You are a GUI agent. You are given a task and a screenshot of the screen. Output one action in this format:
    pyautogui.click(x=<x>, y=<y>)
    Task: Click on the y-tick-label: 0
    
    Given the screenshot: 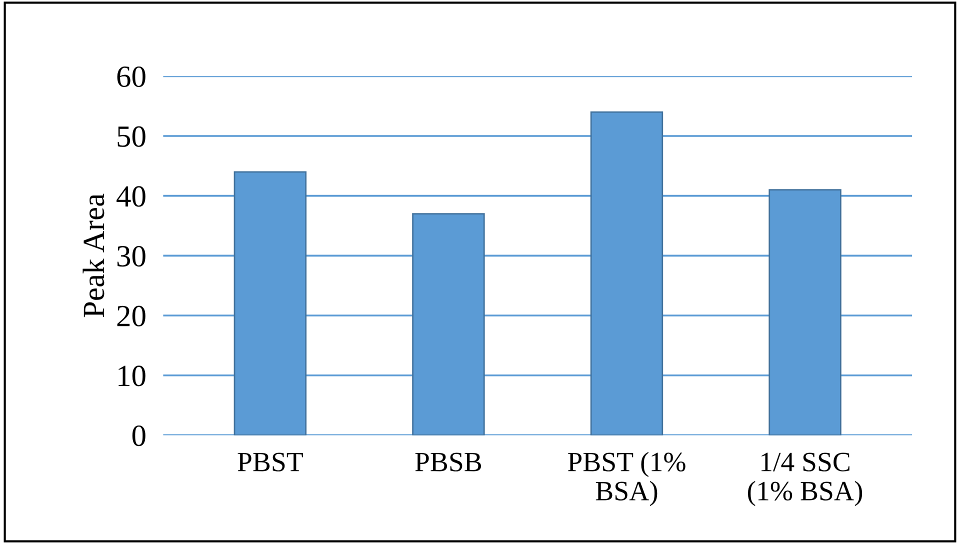 What is the action you would take?
    pyautogui.click(x=139, y=435)
    